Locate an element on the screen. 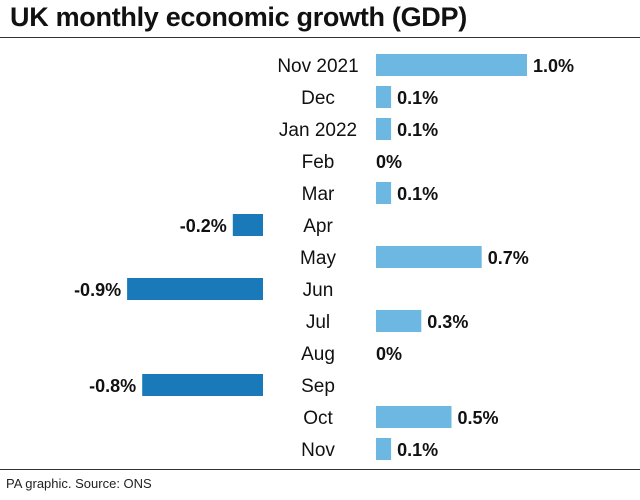 Image resolution: width=640 pixels, height=500 pixels. value-label: -0.2% is located at coordinates (203, 226).